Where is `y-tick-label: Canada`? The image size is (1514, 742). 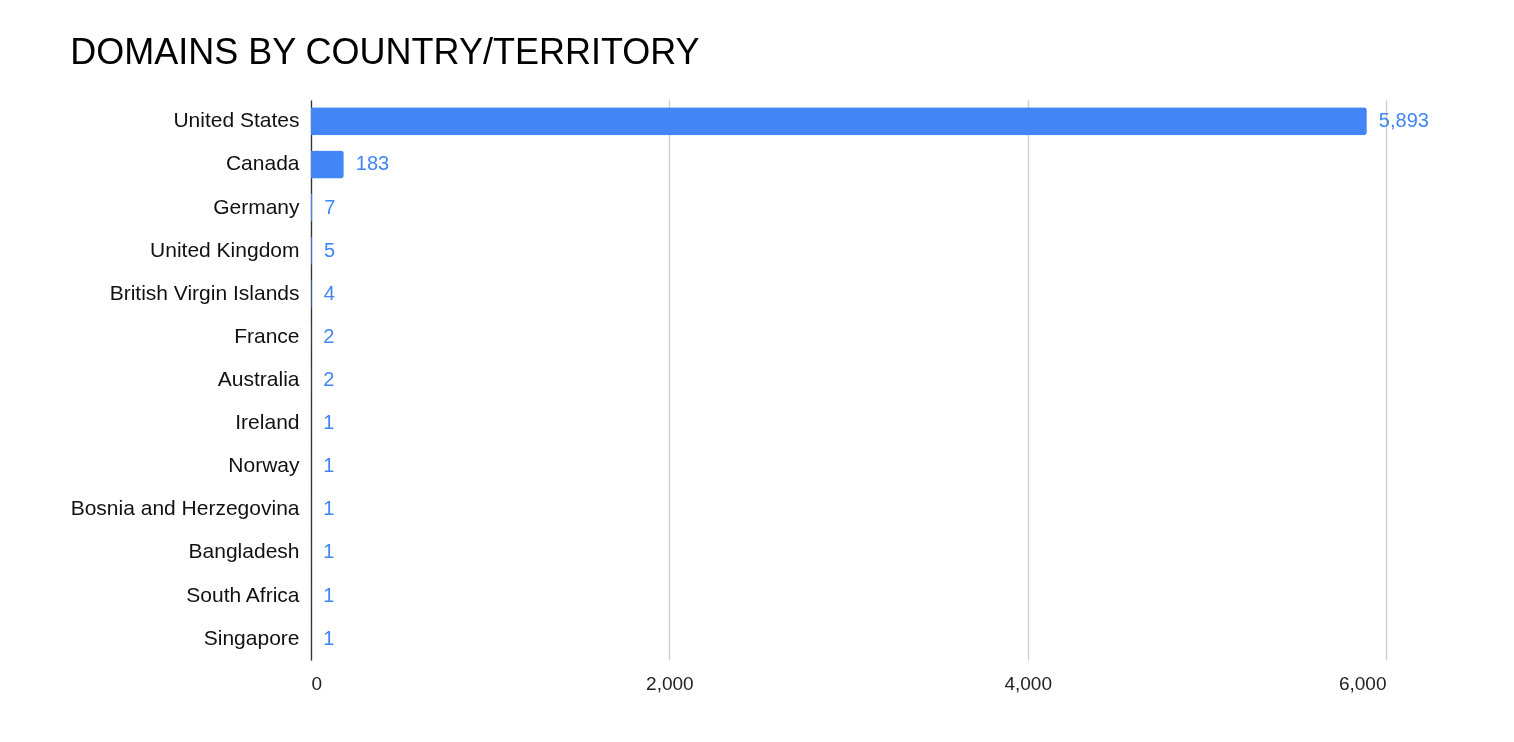
y-tick-label: Canada is located at coordinates (262, 163).